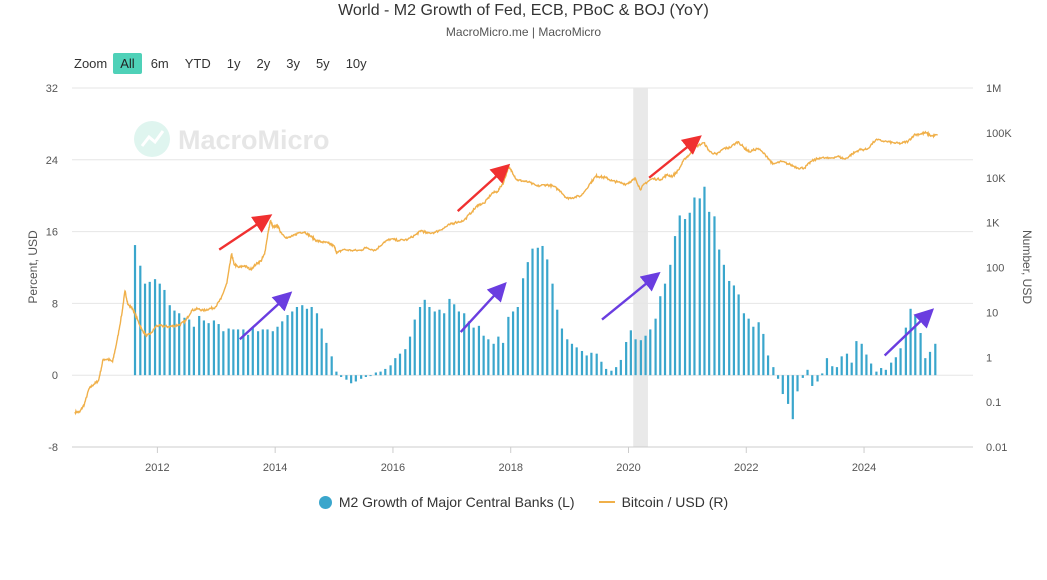  I want to click on zoom-2y-button: 2y, so click(263, 63).